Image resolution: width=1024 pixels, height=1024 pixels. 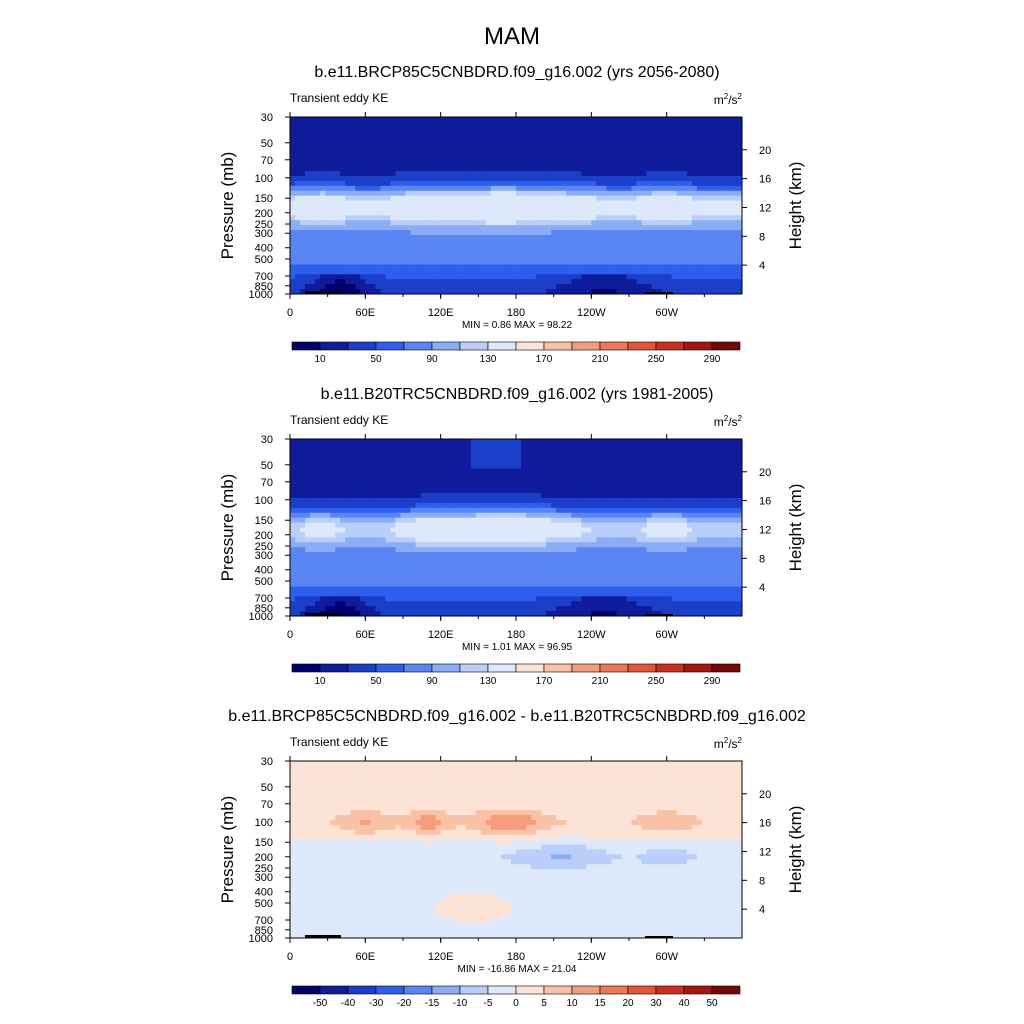 What do you see at coordinates (516, 205) in the screenshot?
I see `heatmap` at bounding box center [516, 205].